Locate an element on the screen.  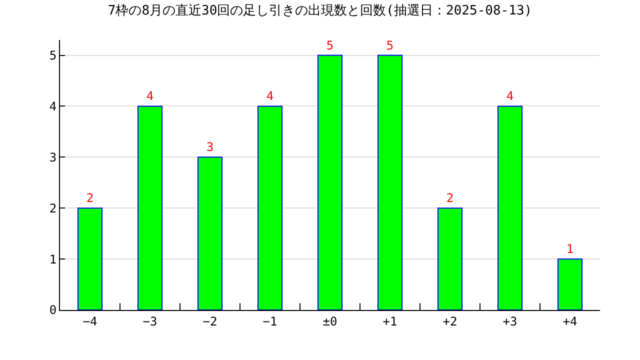
chart-title: 7枠の8月の直近30回の足し引きの出現数と回数(抽選日：2025-08-13) is located at coordinates (320, 11).